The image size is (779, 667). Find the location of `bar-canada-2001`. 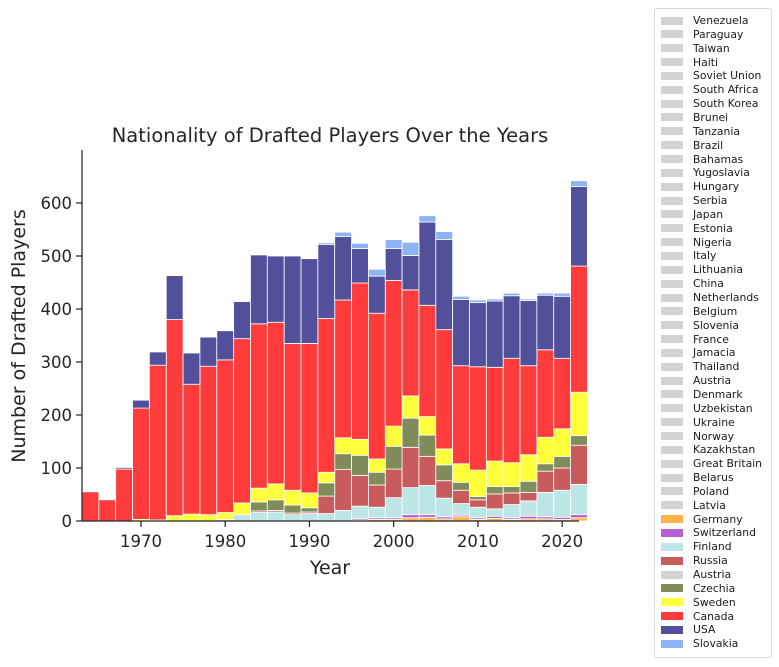

bar-canada-2001 is located at coordinates (410, 343).